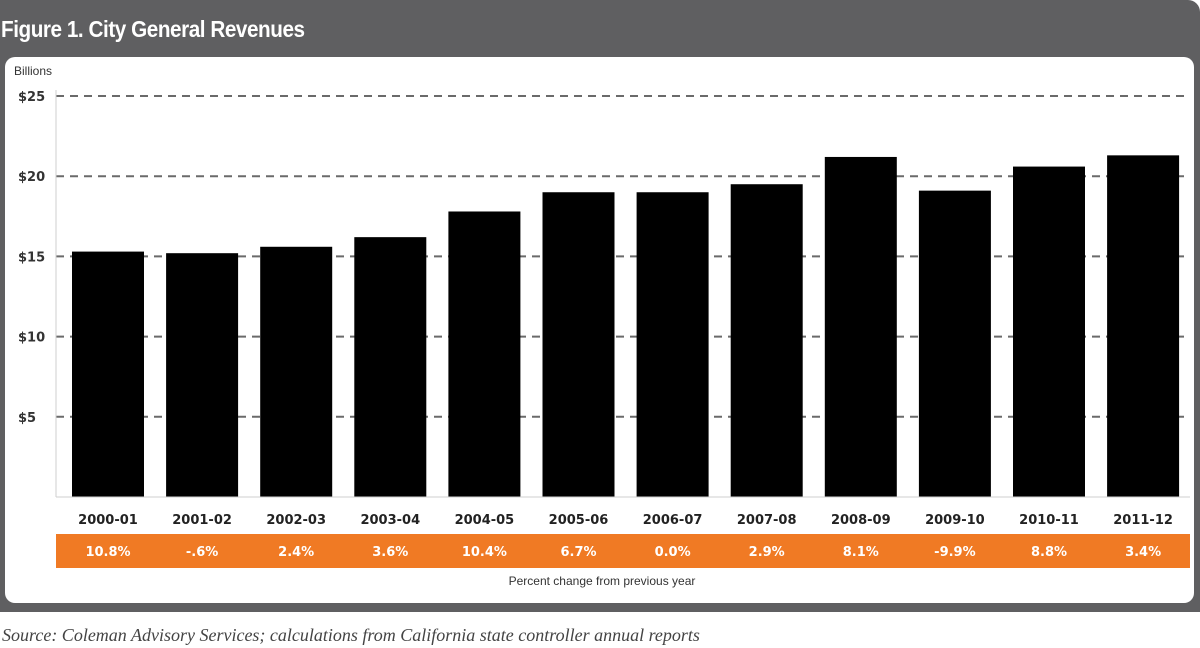  I want to click on y-tick-label: $15, so click(31, 257).